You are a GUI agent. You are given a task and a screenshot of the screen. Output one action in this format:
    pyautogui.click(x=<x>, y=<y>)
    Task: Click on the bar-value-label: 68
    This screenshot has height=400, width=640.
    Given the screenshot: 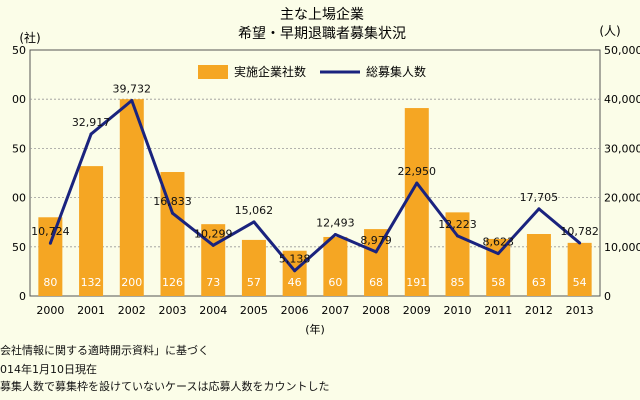 What is the action you would take?
    pyautogui.click(x=376, y=282)
    